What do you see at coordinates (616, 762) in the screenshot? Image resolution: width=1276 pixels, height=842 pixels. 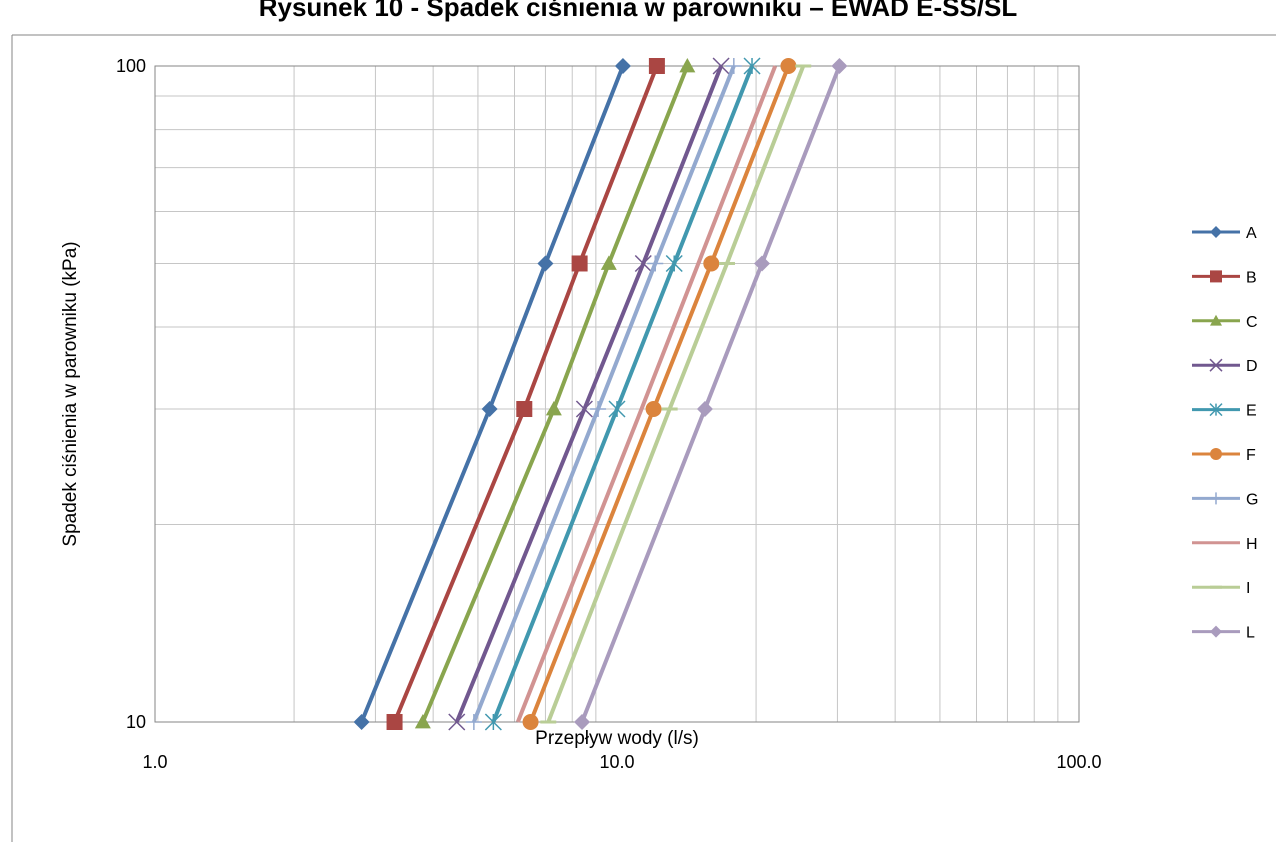 I see `x-tick-label: 10.0` at bounding box center [616, 762].